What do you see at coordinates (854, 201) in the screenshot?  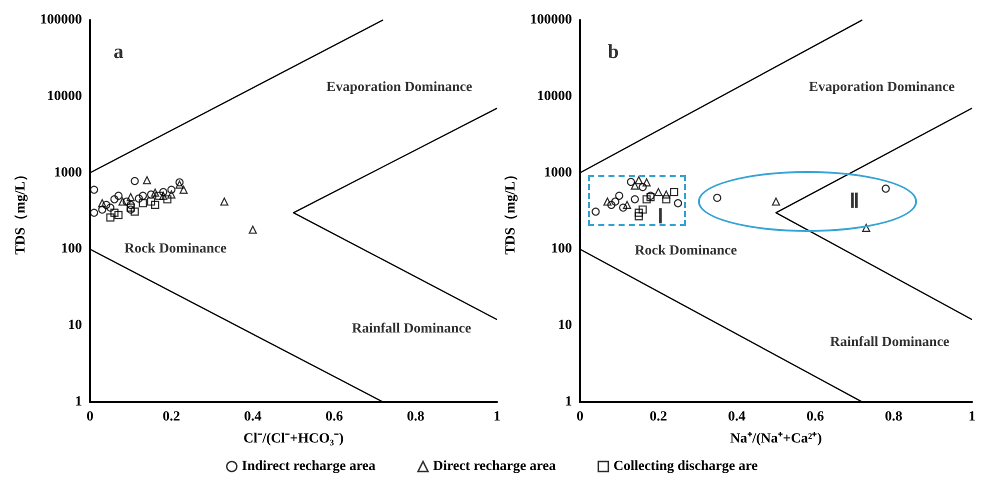 I see `annotation: Ⅱ` at bounding box center [854, 201].